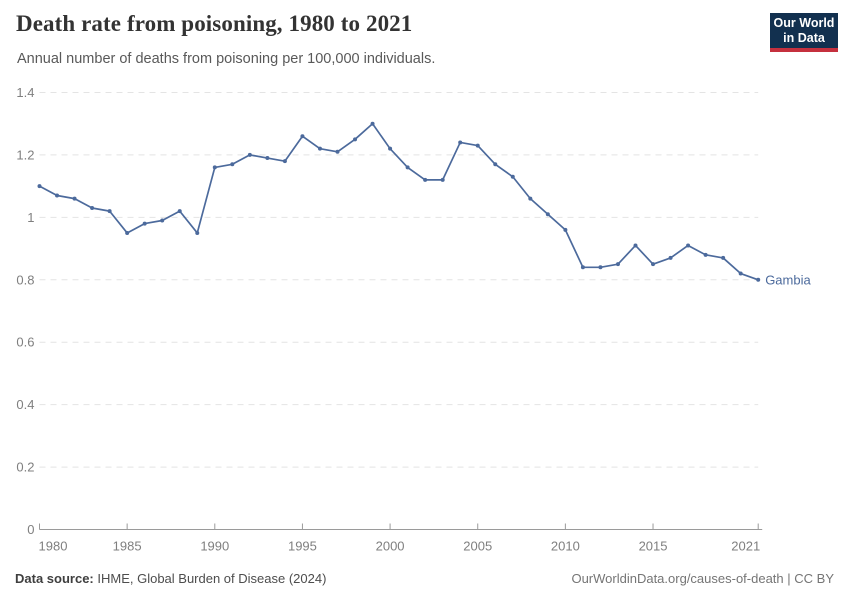  What do you see at coordinates (30, 529) in the screenshot?
I see `y-axis-label: 0` at bounding box center [30, 529].